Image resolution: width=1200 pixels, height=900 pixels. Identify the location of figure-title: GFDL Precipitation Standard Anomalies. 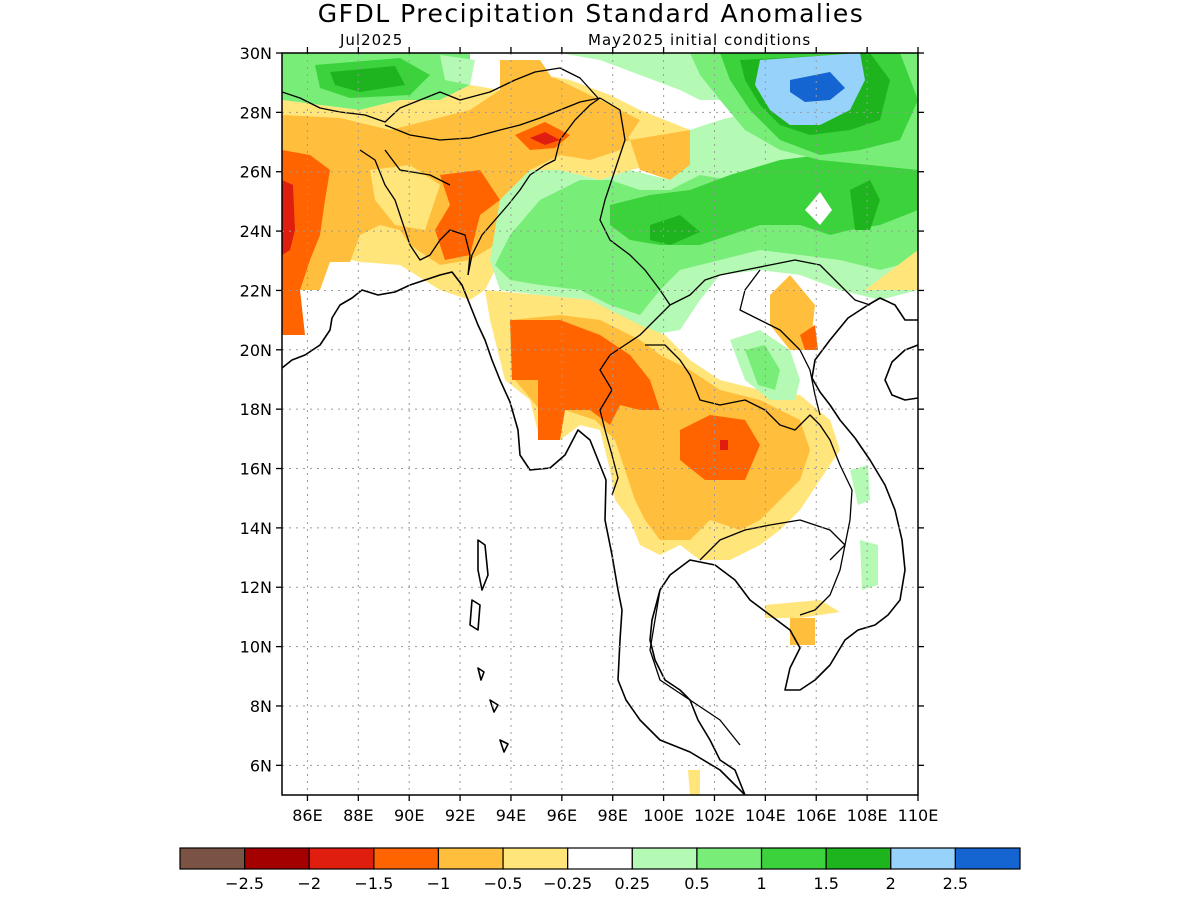
(591, 14).